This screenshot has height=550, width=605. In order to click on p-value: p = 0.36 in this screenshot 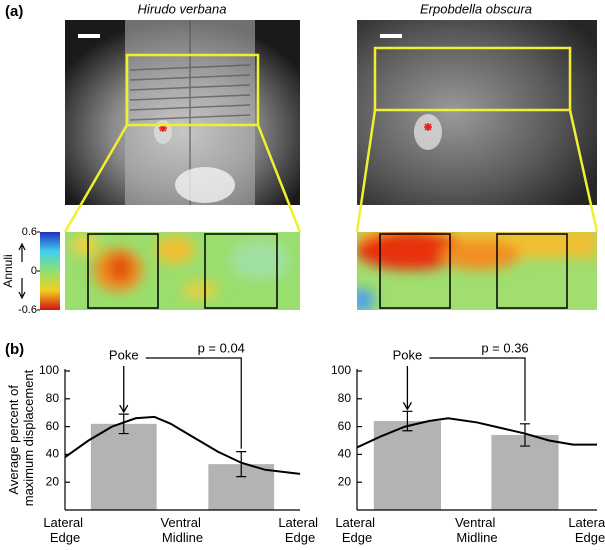, I will do `click(504, 347)`.